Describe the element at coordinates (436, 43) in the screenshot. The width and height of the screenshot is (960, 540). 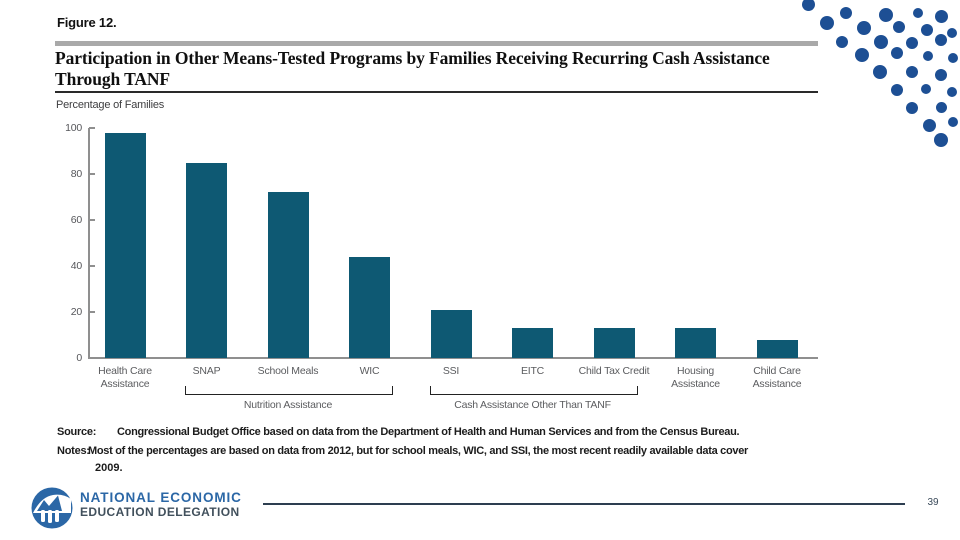
I see `header-divider` at that location.